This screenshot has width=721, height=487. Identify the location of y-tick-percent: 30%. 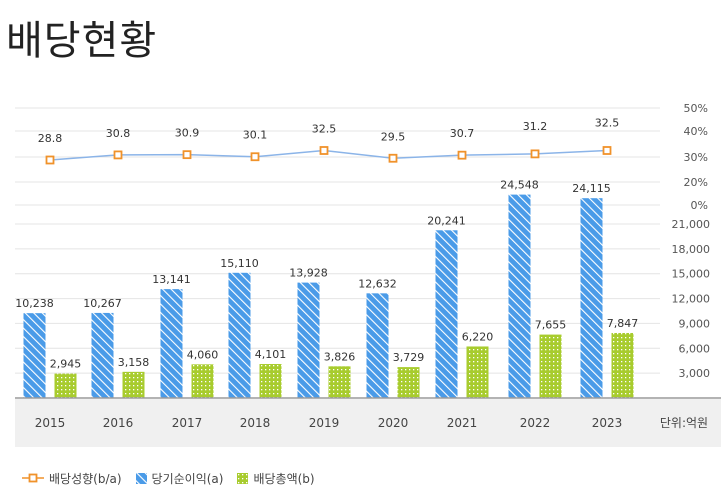
(696, 157).